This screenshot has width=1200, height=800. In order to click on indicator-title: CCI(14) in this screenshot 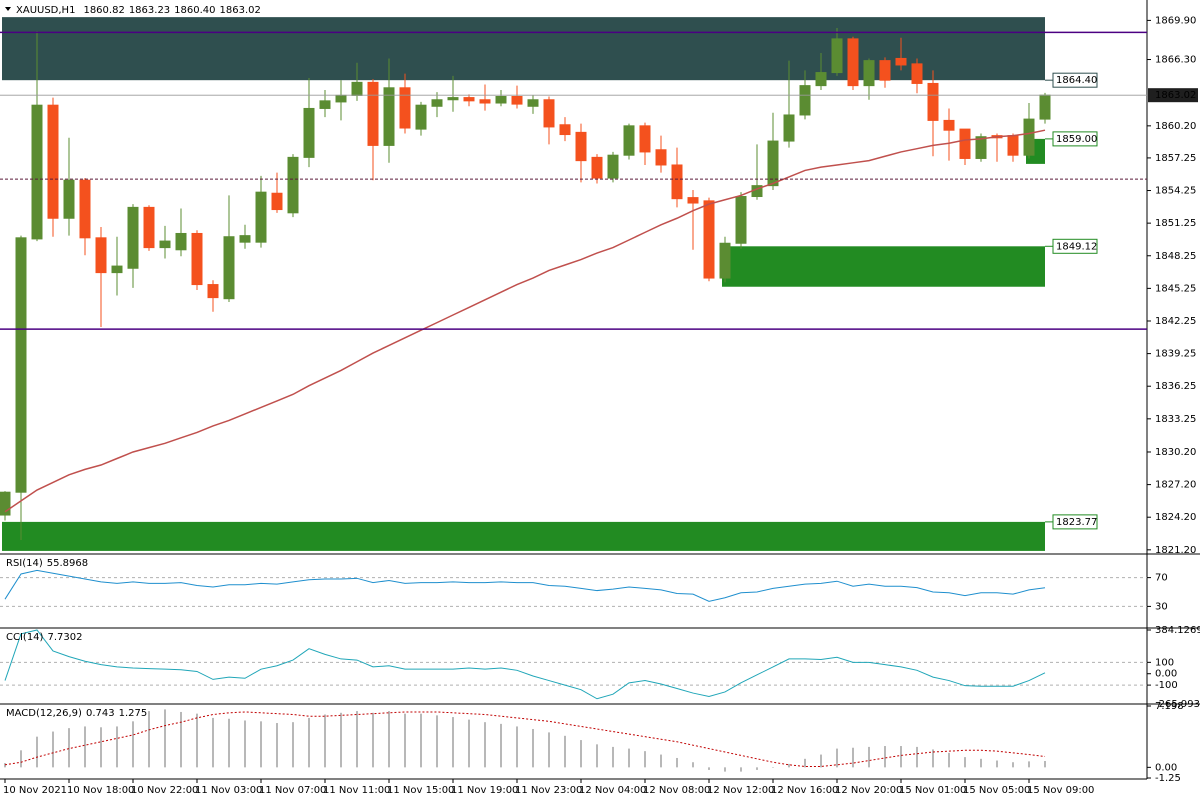, I will do `click(25, 637)`.